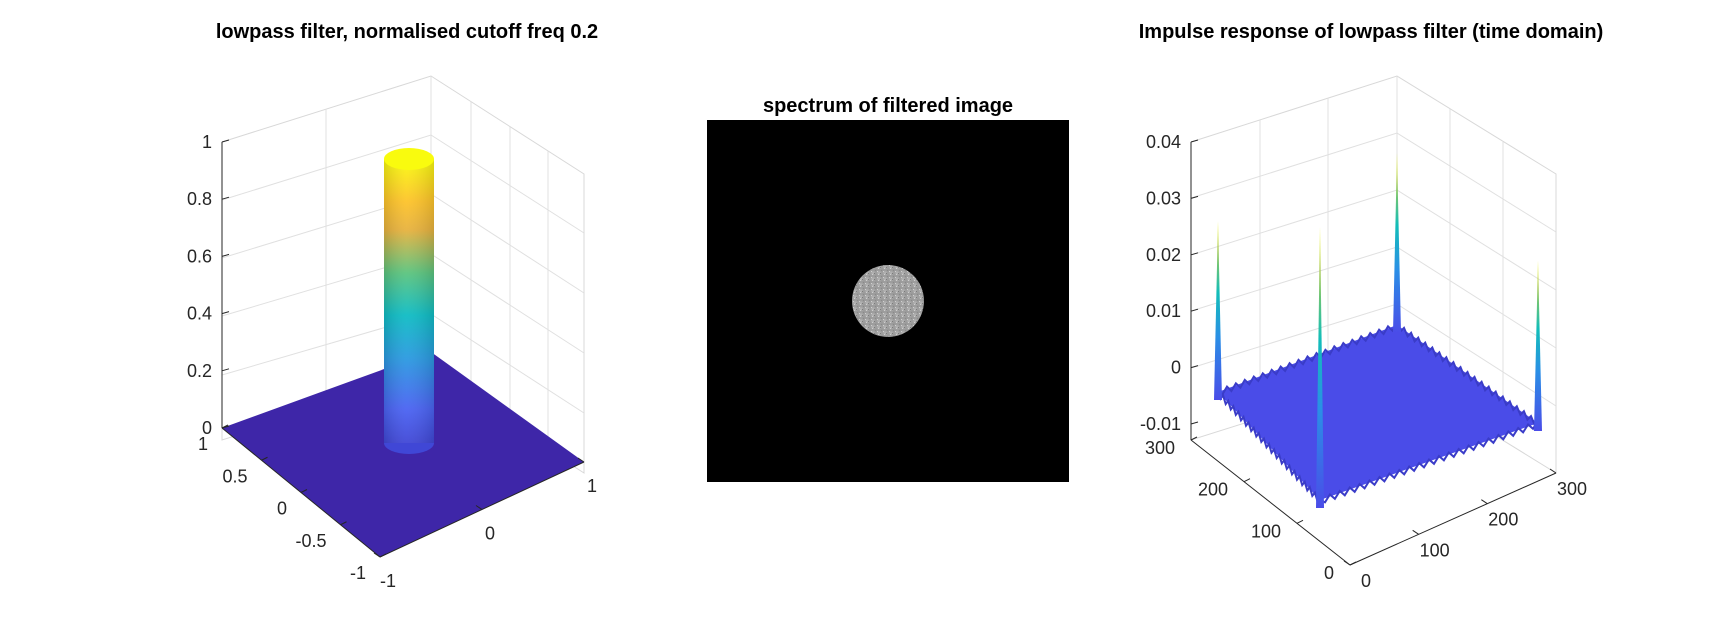  What do you see at coordinates (1163, 142) in the screenshot?
I see `panel3-z-tick-label: 0.04` at bounding box center [1163, 142].